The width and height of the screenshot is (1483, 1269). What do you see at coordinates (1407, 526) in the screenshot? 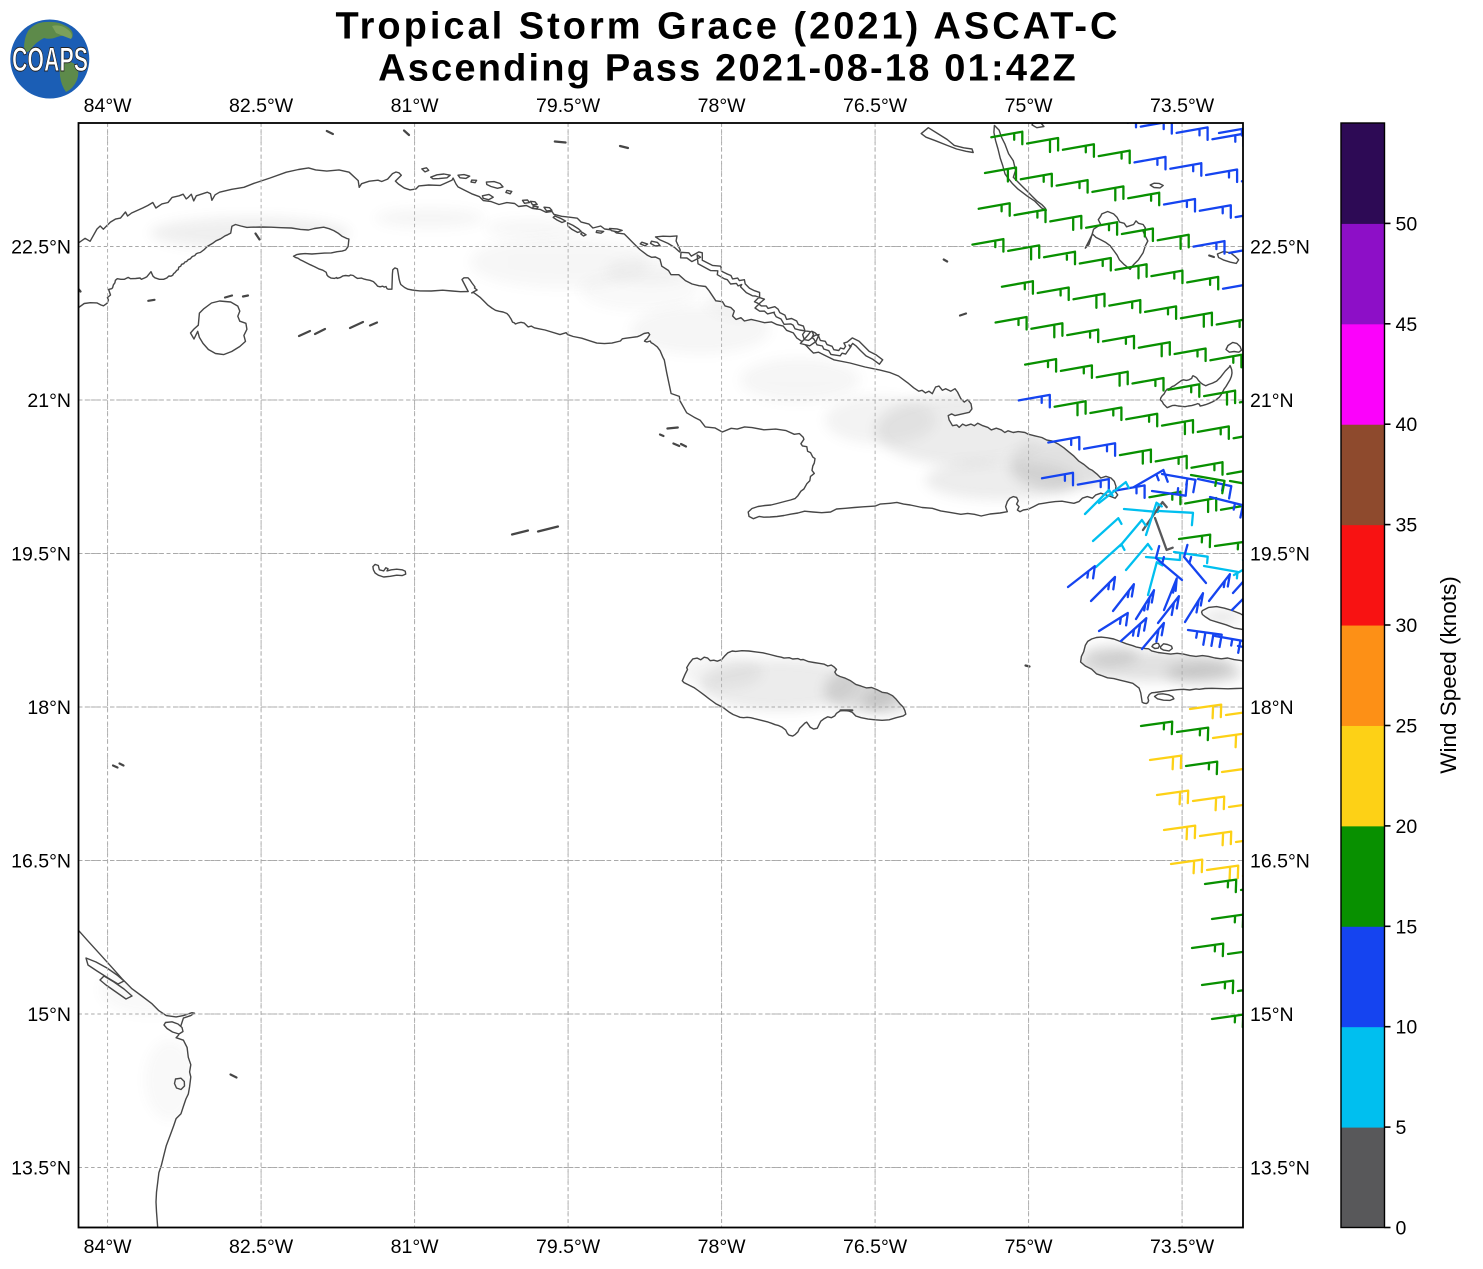
I see `svg-text: 35` at bounding box center [1407, 526].